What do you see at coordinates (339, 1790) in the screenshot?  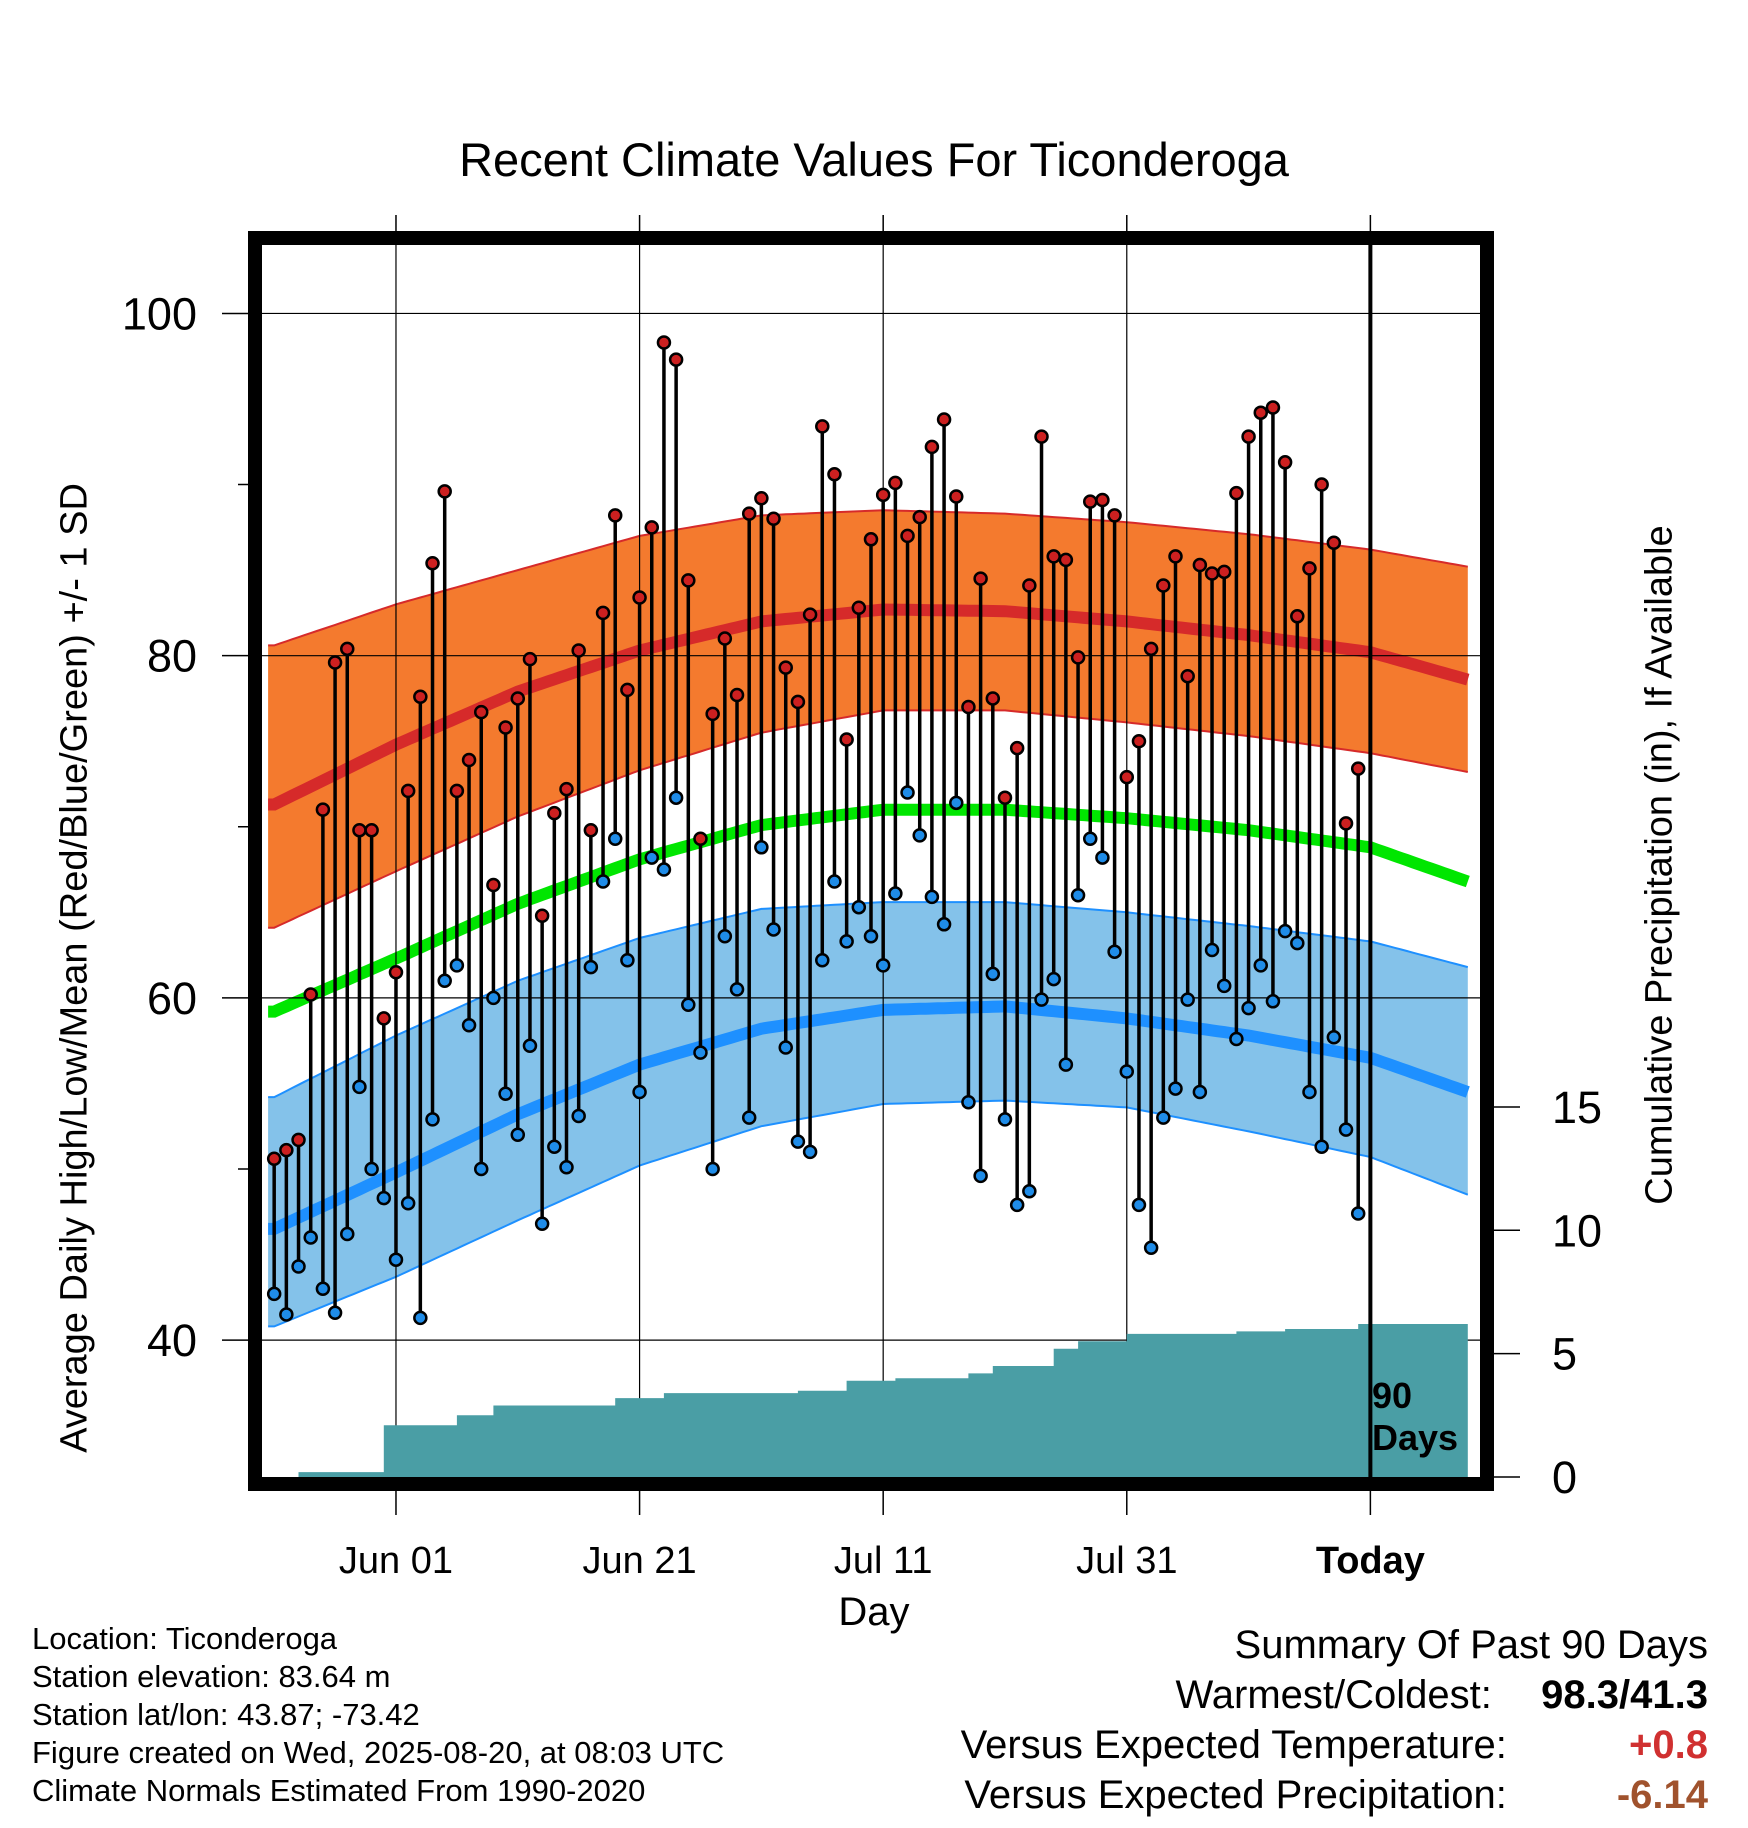 I see `normals-text: Climate Normals Estimated From 1990-2020` at bounding box center [339, 1790].